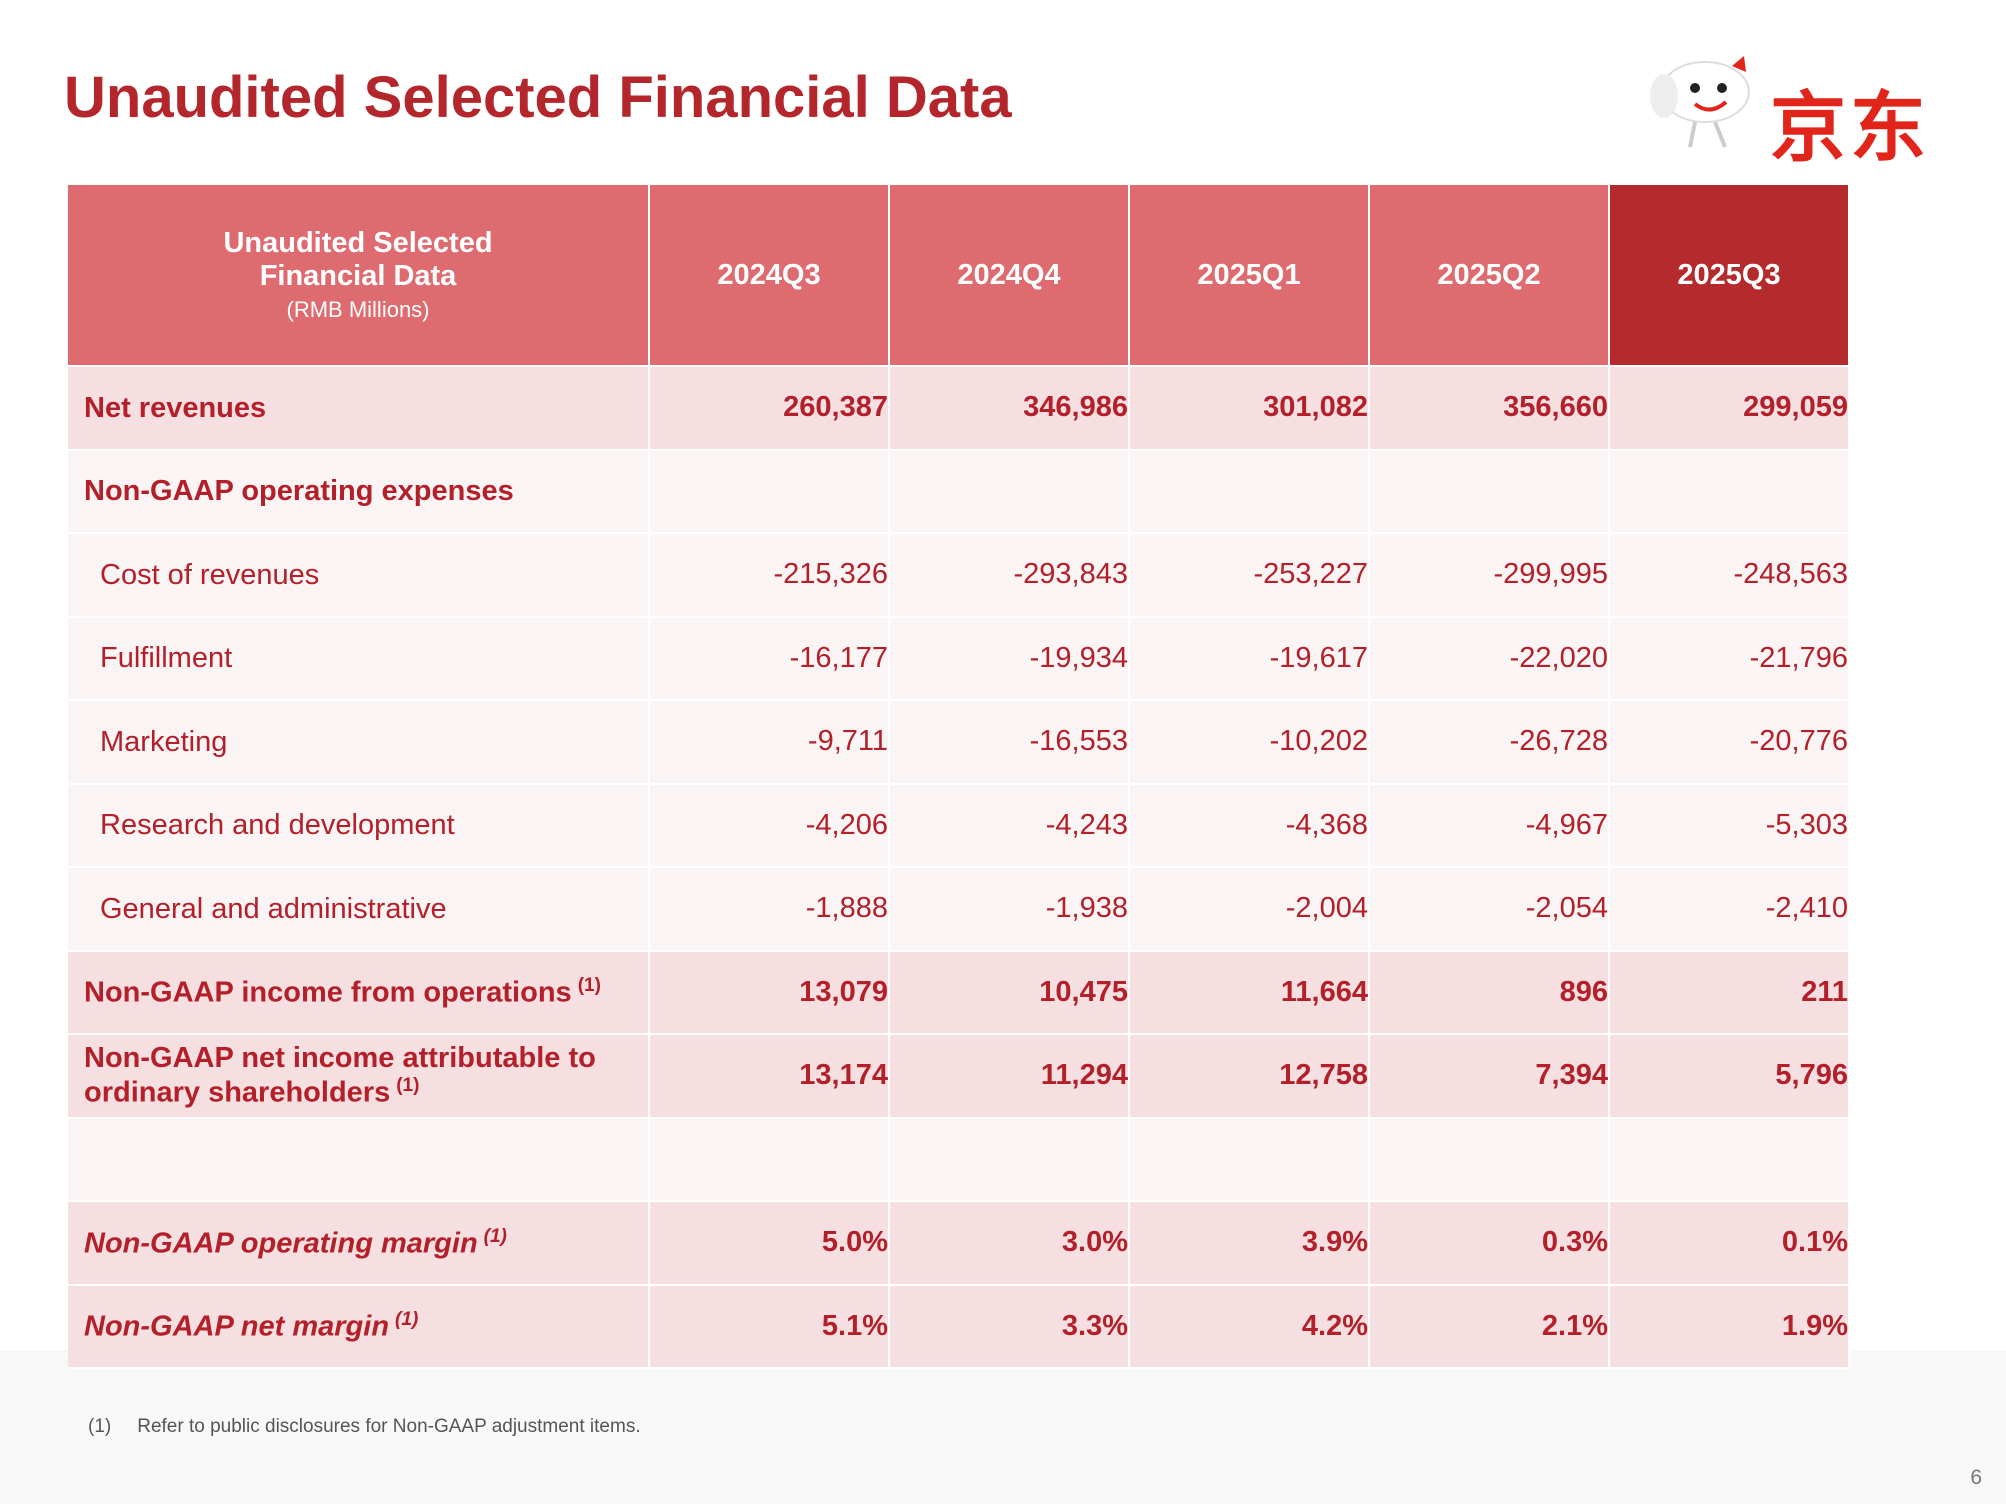 The height and width of the screenshot is (1504, 2006). I want to click on value-cell: 3.0%, so click(1010, 1244).